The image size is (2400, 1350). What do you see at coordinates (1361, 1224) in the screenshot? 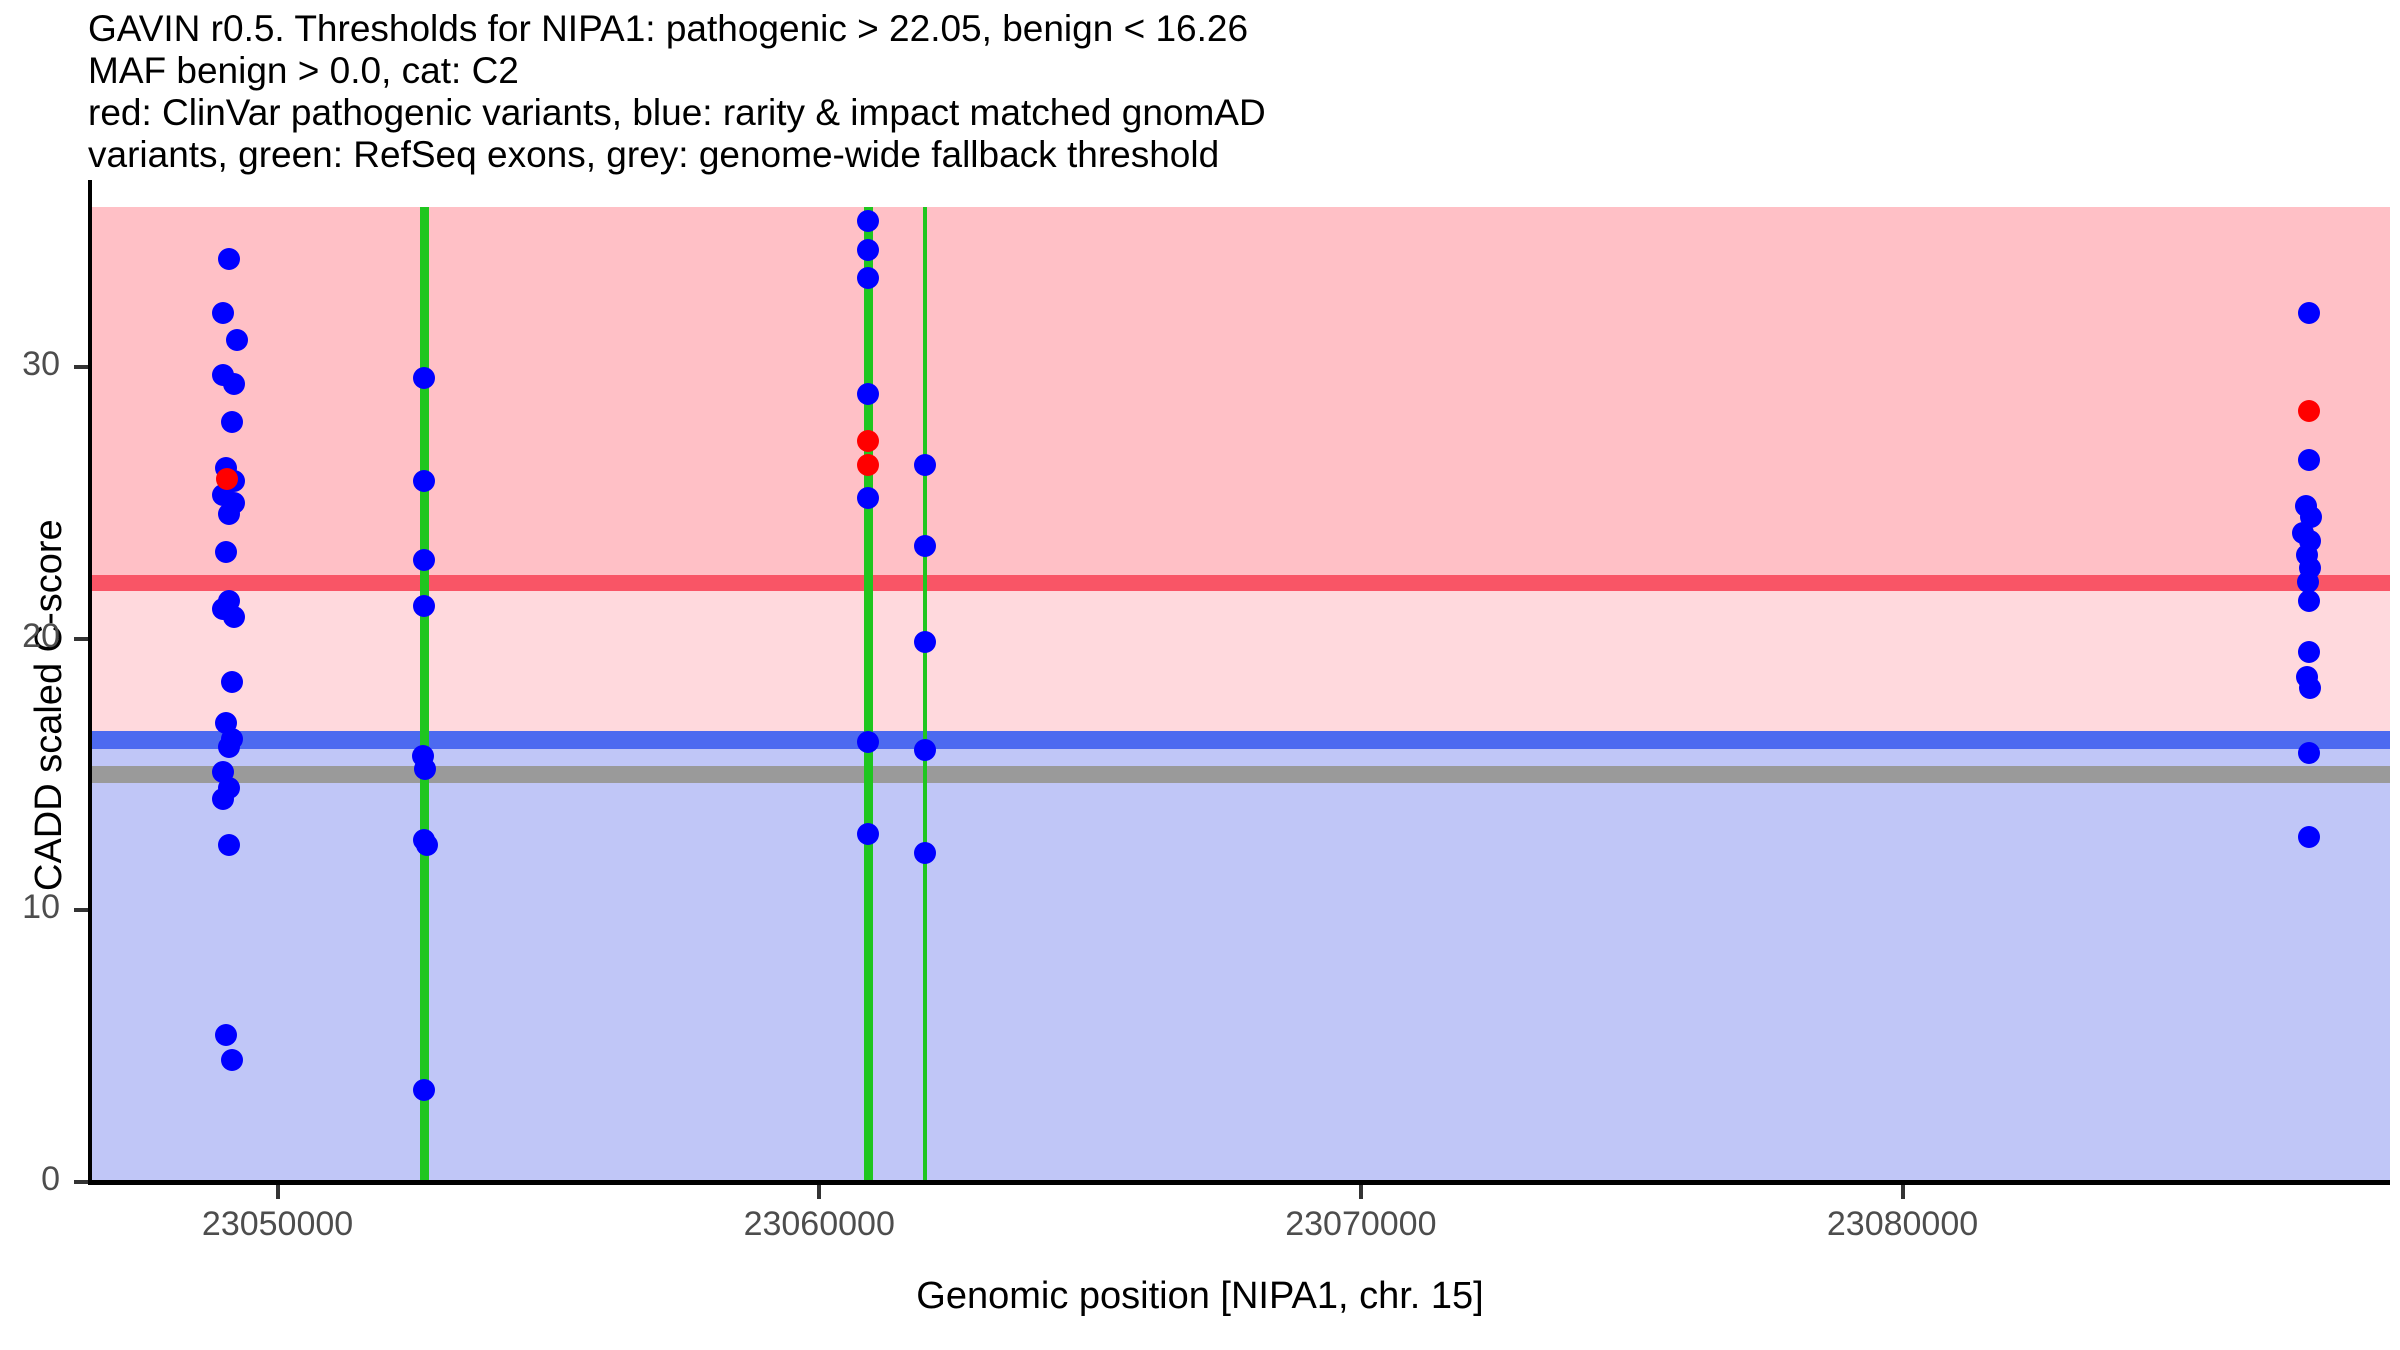
I see `x-tick-label: 23070000` at bounding box center [1361, 1224].